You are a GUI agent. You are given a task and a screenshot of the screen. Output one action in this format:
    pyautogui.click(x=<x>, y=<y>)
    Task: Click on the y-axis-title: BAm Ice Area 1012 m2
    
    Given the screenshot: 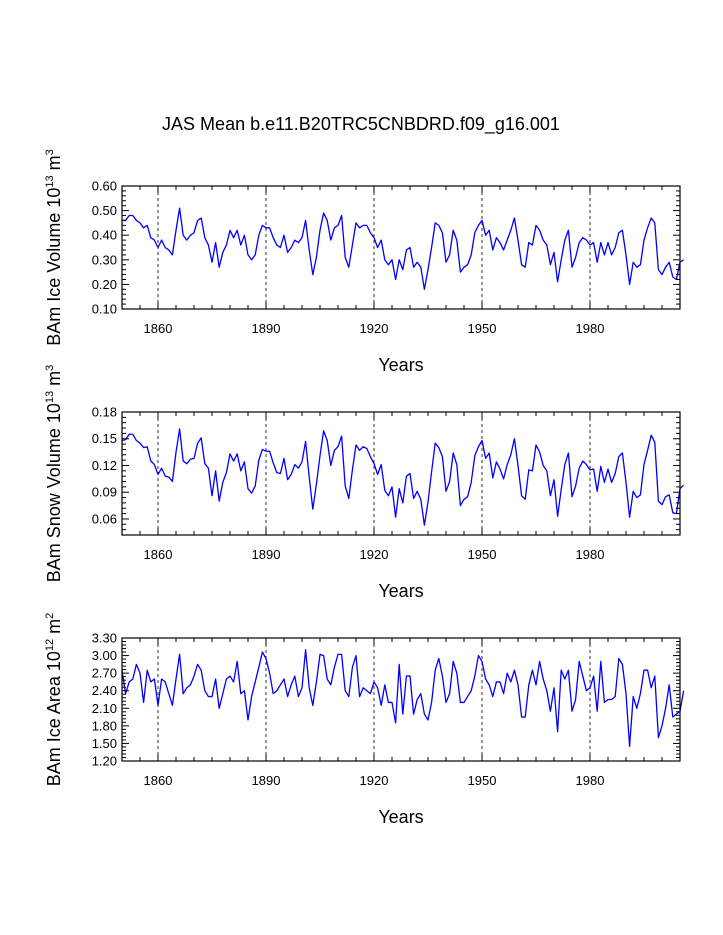 What is the action you would take?
    pyautogui.click(x=54, y=699)
    